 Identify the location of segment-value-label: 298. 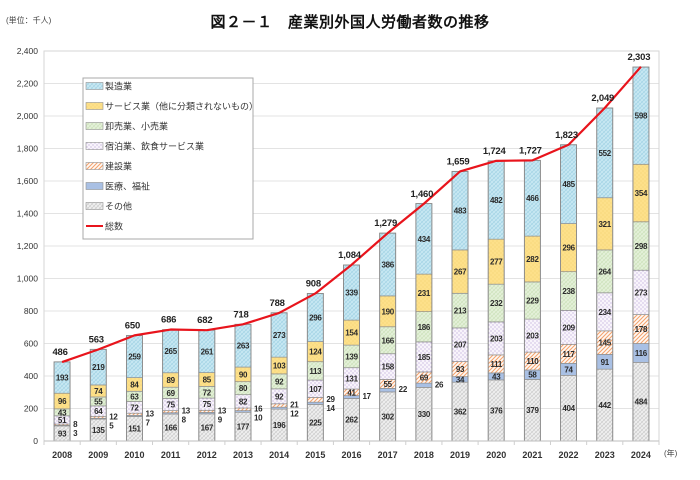
(641, 246).